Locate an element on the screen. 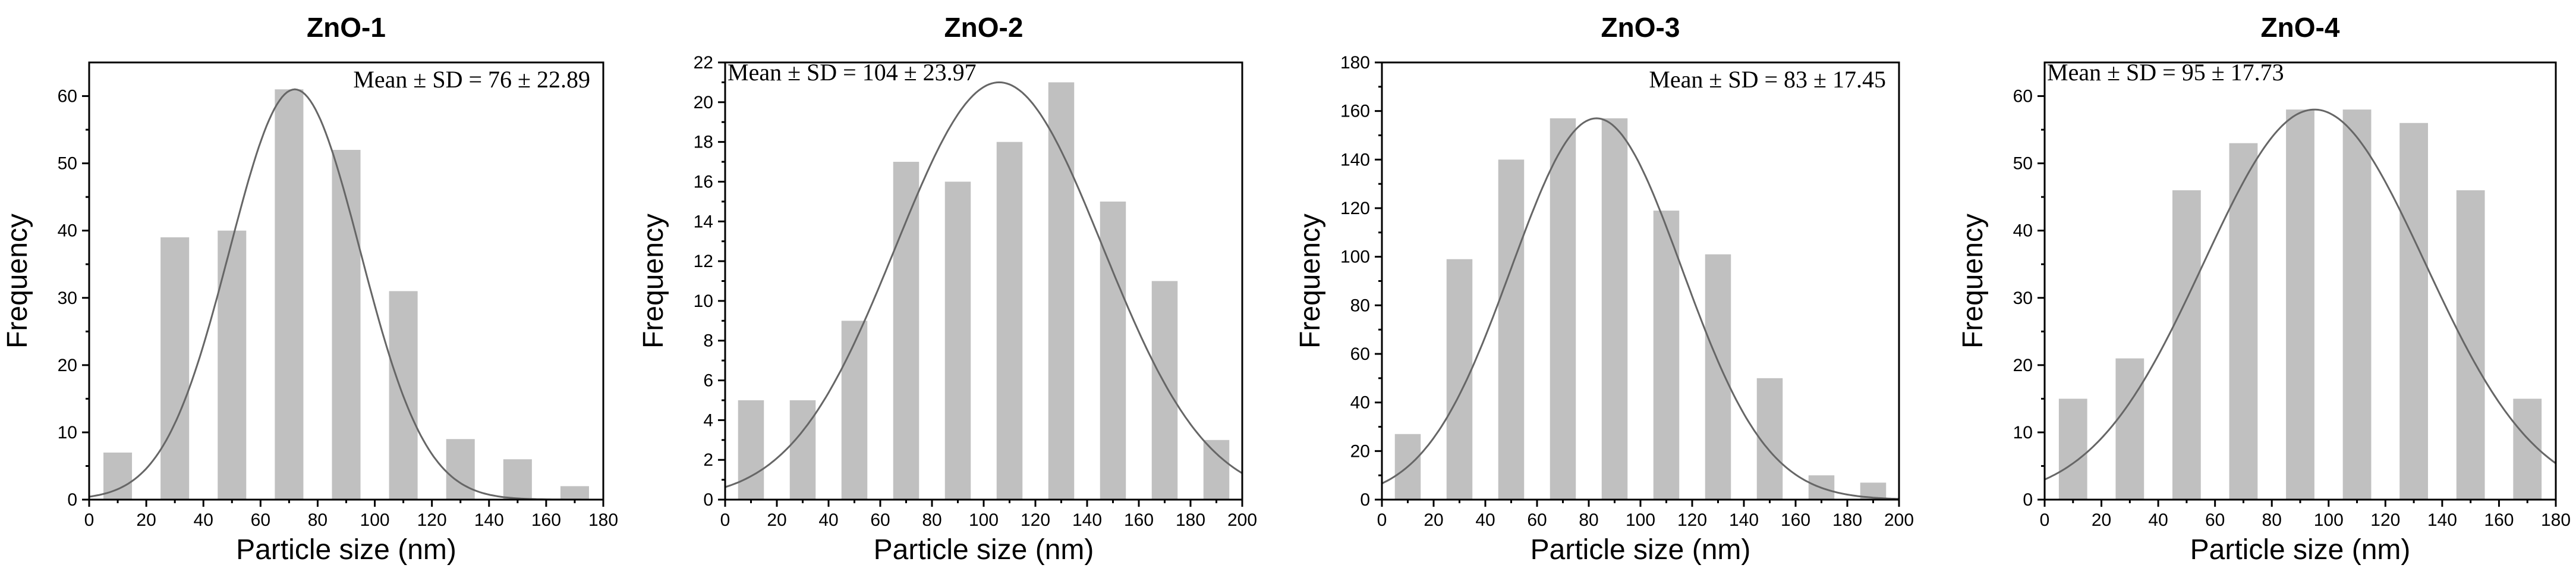  y-tick-label: 22 is located at coordinates (703, 63).